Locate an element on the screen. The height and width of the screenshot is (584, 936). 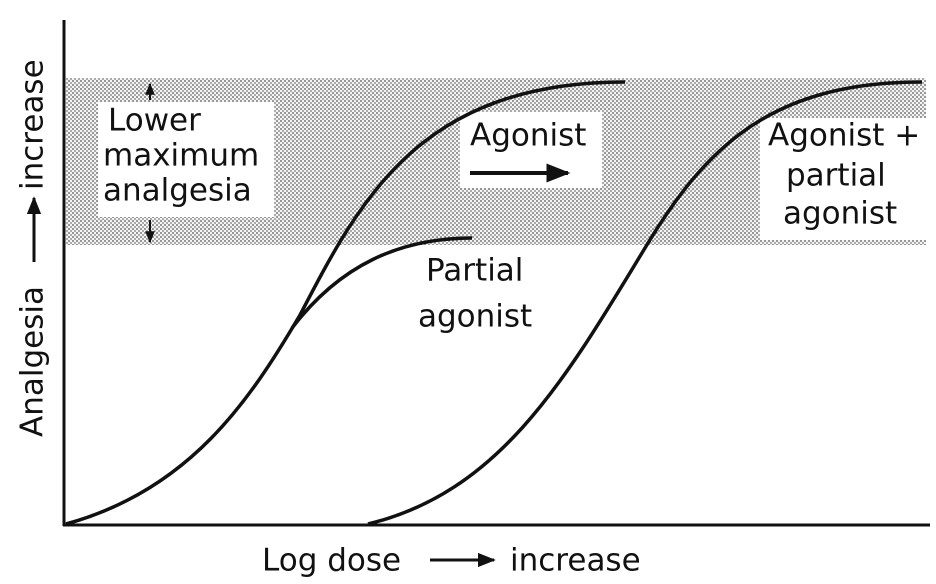
band-label: analgesia is located at coordinates (177, 191).